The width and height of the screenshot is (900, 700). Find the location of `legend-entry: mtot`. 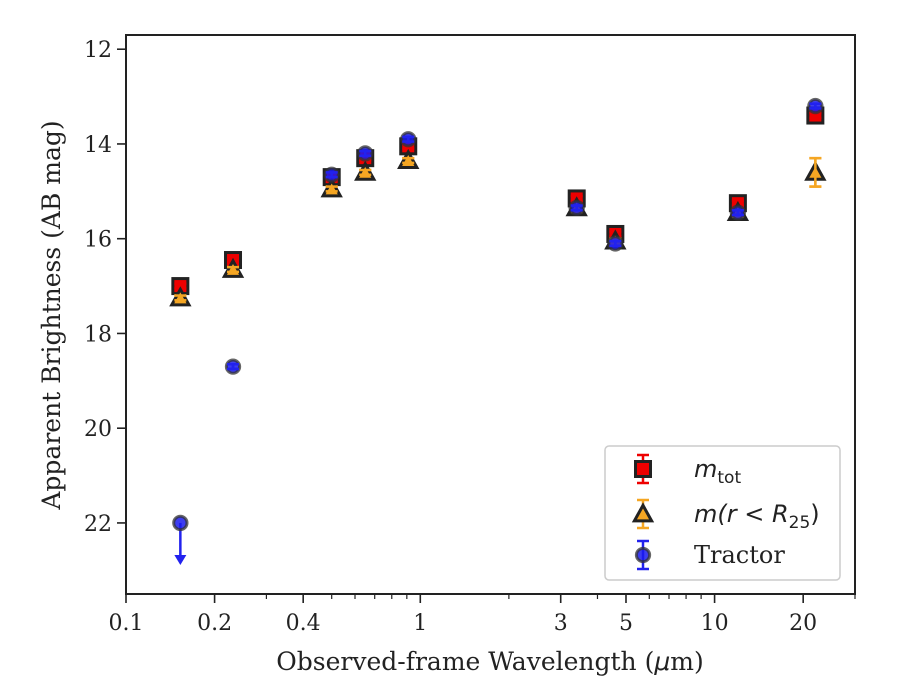

legend-entry: mtot is located at coordinates (687, 470).